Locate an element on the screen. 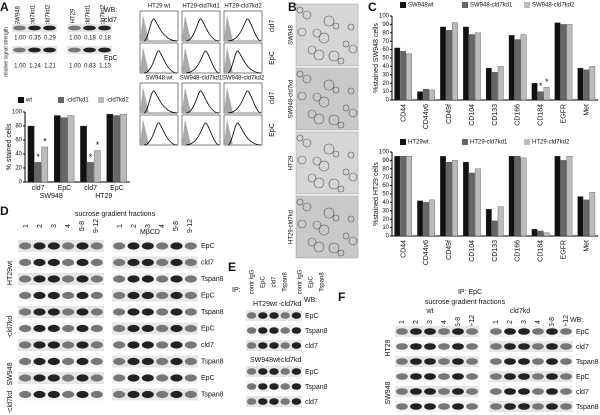  legend-label: HT29-cld7kd2 is located at coordinates (551, 143).